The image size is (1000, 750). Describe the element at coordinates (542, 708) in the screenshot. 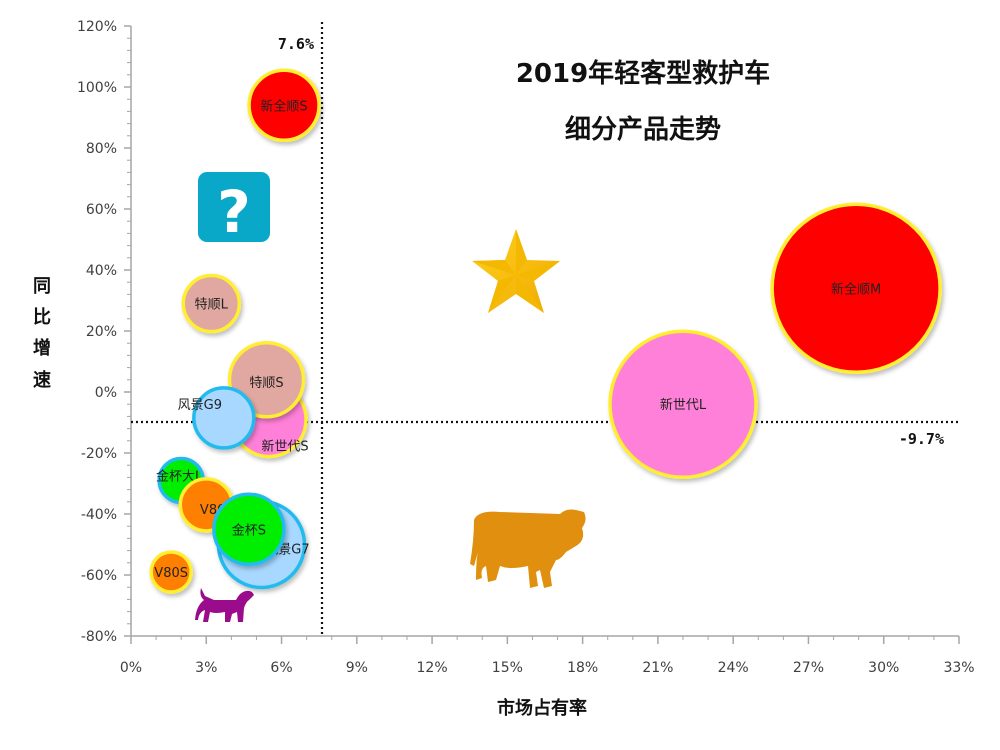

I see `x-axis-title: 市场占有率` at that location.